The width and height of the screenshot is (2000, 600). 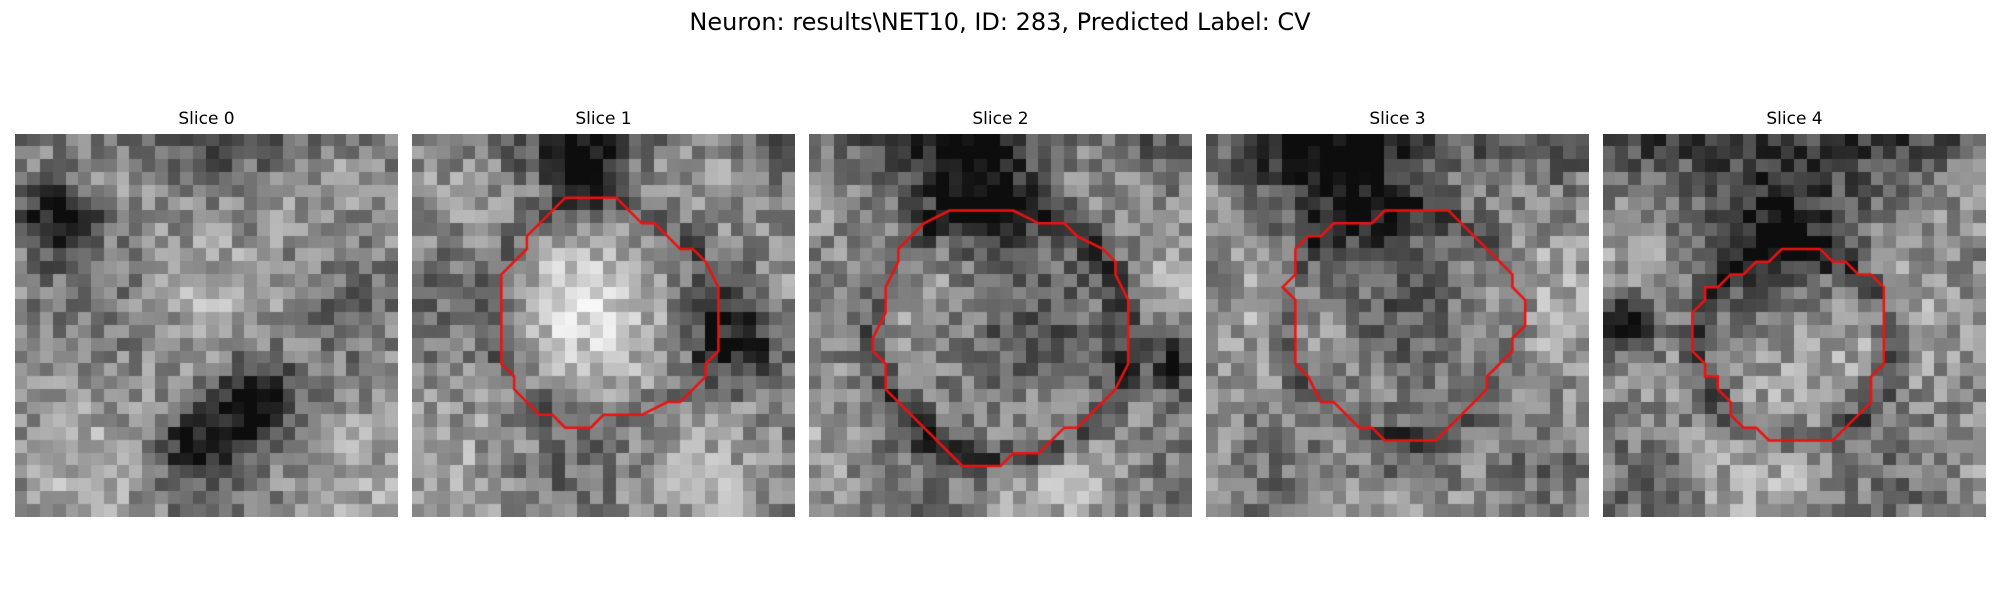 What do you see at coordinates (1397, 119) in the screenshot?
I see `slice-title: Slice 3` at bounding box center [1397, 119].